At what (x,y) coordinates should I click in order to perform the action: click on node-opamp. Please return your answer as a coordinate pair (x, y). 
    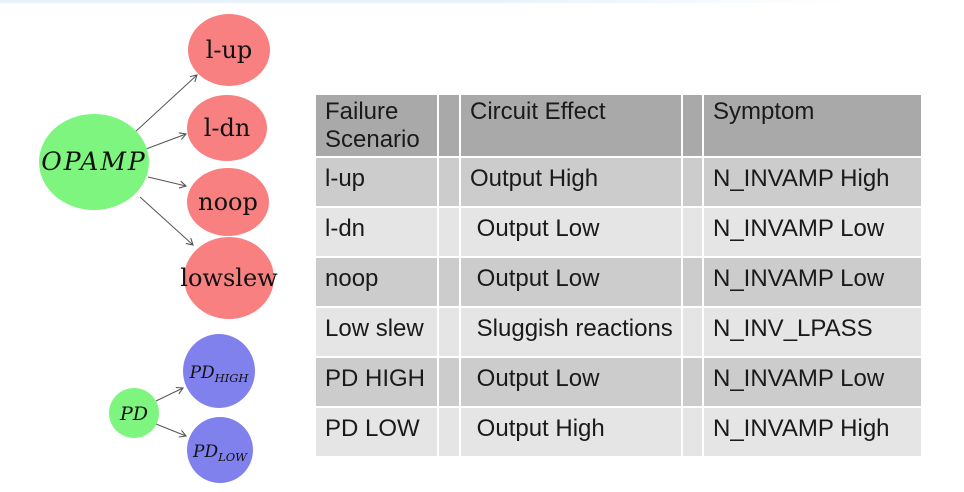
    Looking at the image, I should click on (94, 162).